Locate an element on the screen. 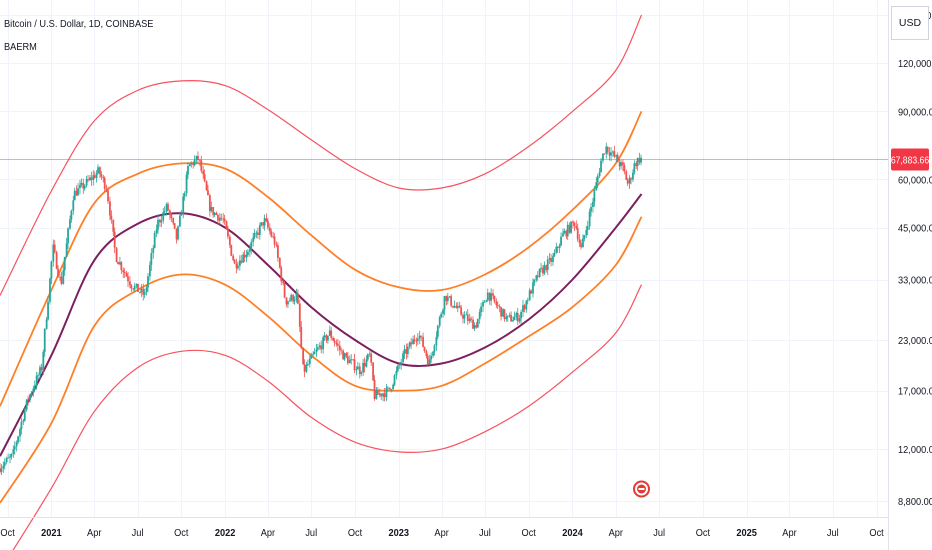 The image size is (932, 550). last-price-tag: 67,883.66 is located at coordinates (910, 159).